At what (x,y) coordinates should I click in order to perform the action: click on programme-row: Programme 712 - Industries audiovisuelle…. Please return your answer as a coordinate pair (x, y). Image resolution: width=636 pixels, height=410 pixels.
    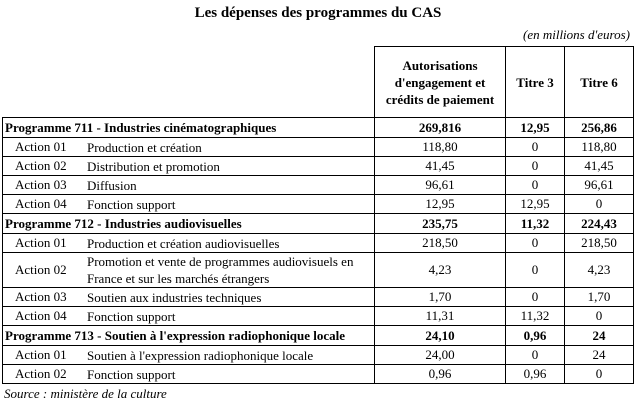
    Looking at the image, I should click on (318, 223).